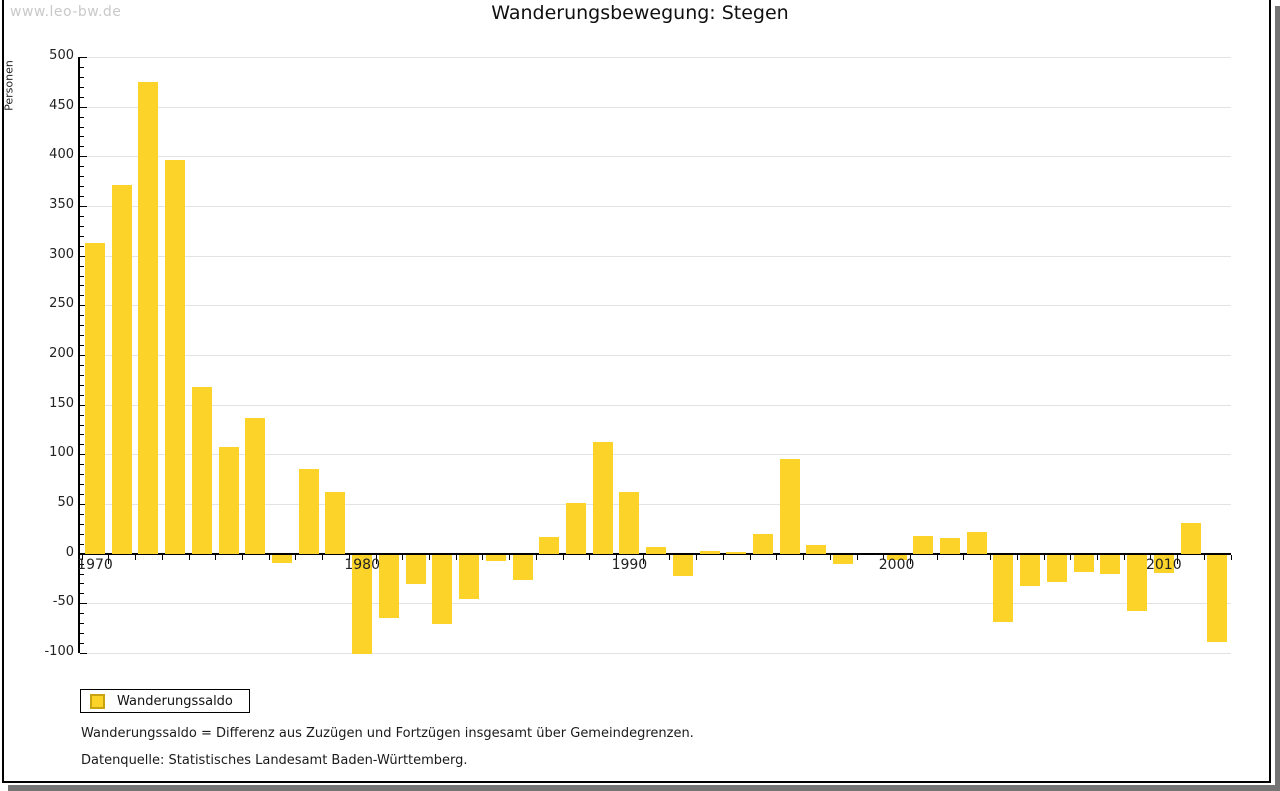  Describe the element at coordinates (335, 523) in the screenshot. I see `bar-1979` at that location.